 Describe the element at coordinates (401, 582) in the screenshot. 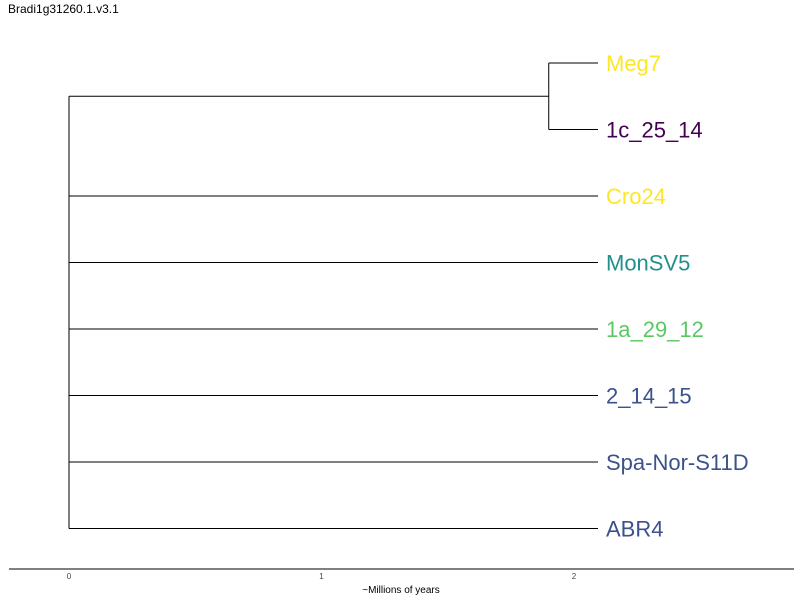

I see `time-axis: 0 1 2 ~Millions of years` at that location.